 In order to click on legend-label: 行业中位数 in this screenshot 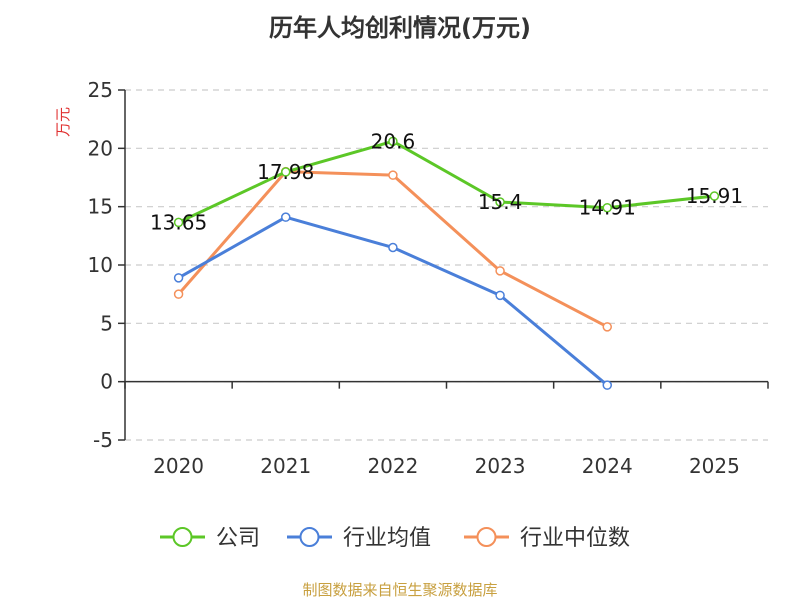, I will do `click(575, 538)`.